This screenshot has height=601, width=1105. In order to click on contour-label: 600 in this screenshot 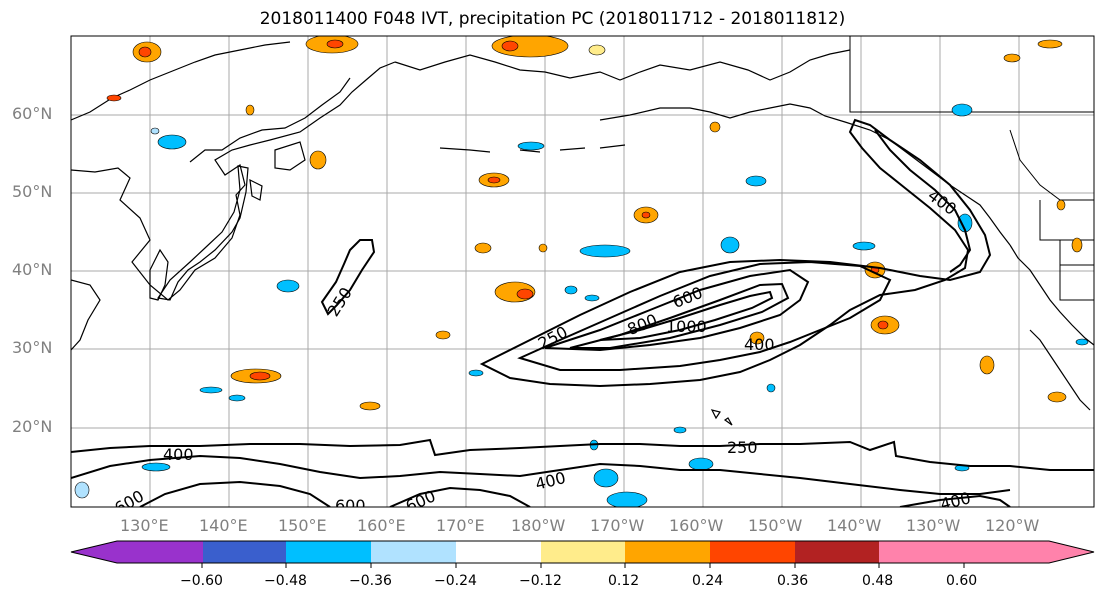, I will do `click(350, 505)`.